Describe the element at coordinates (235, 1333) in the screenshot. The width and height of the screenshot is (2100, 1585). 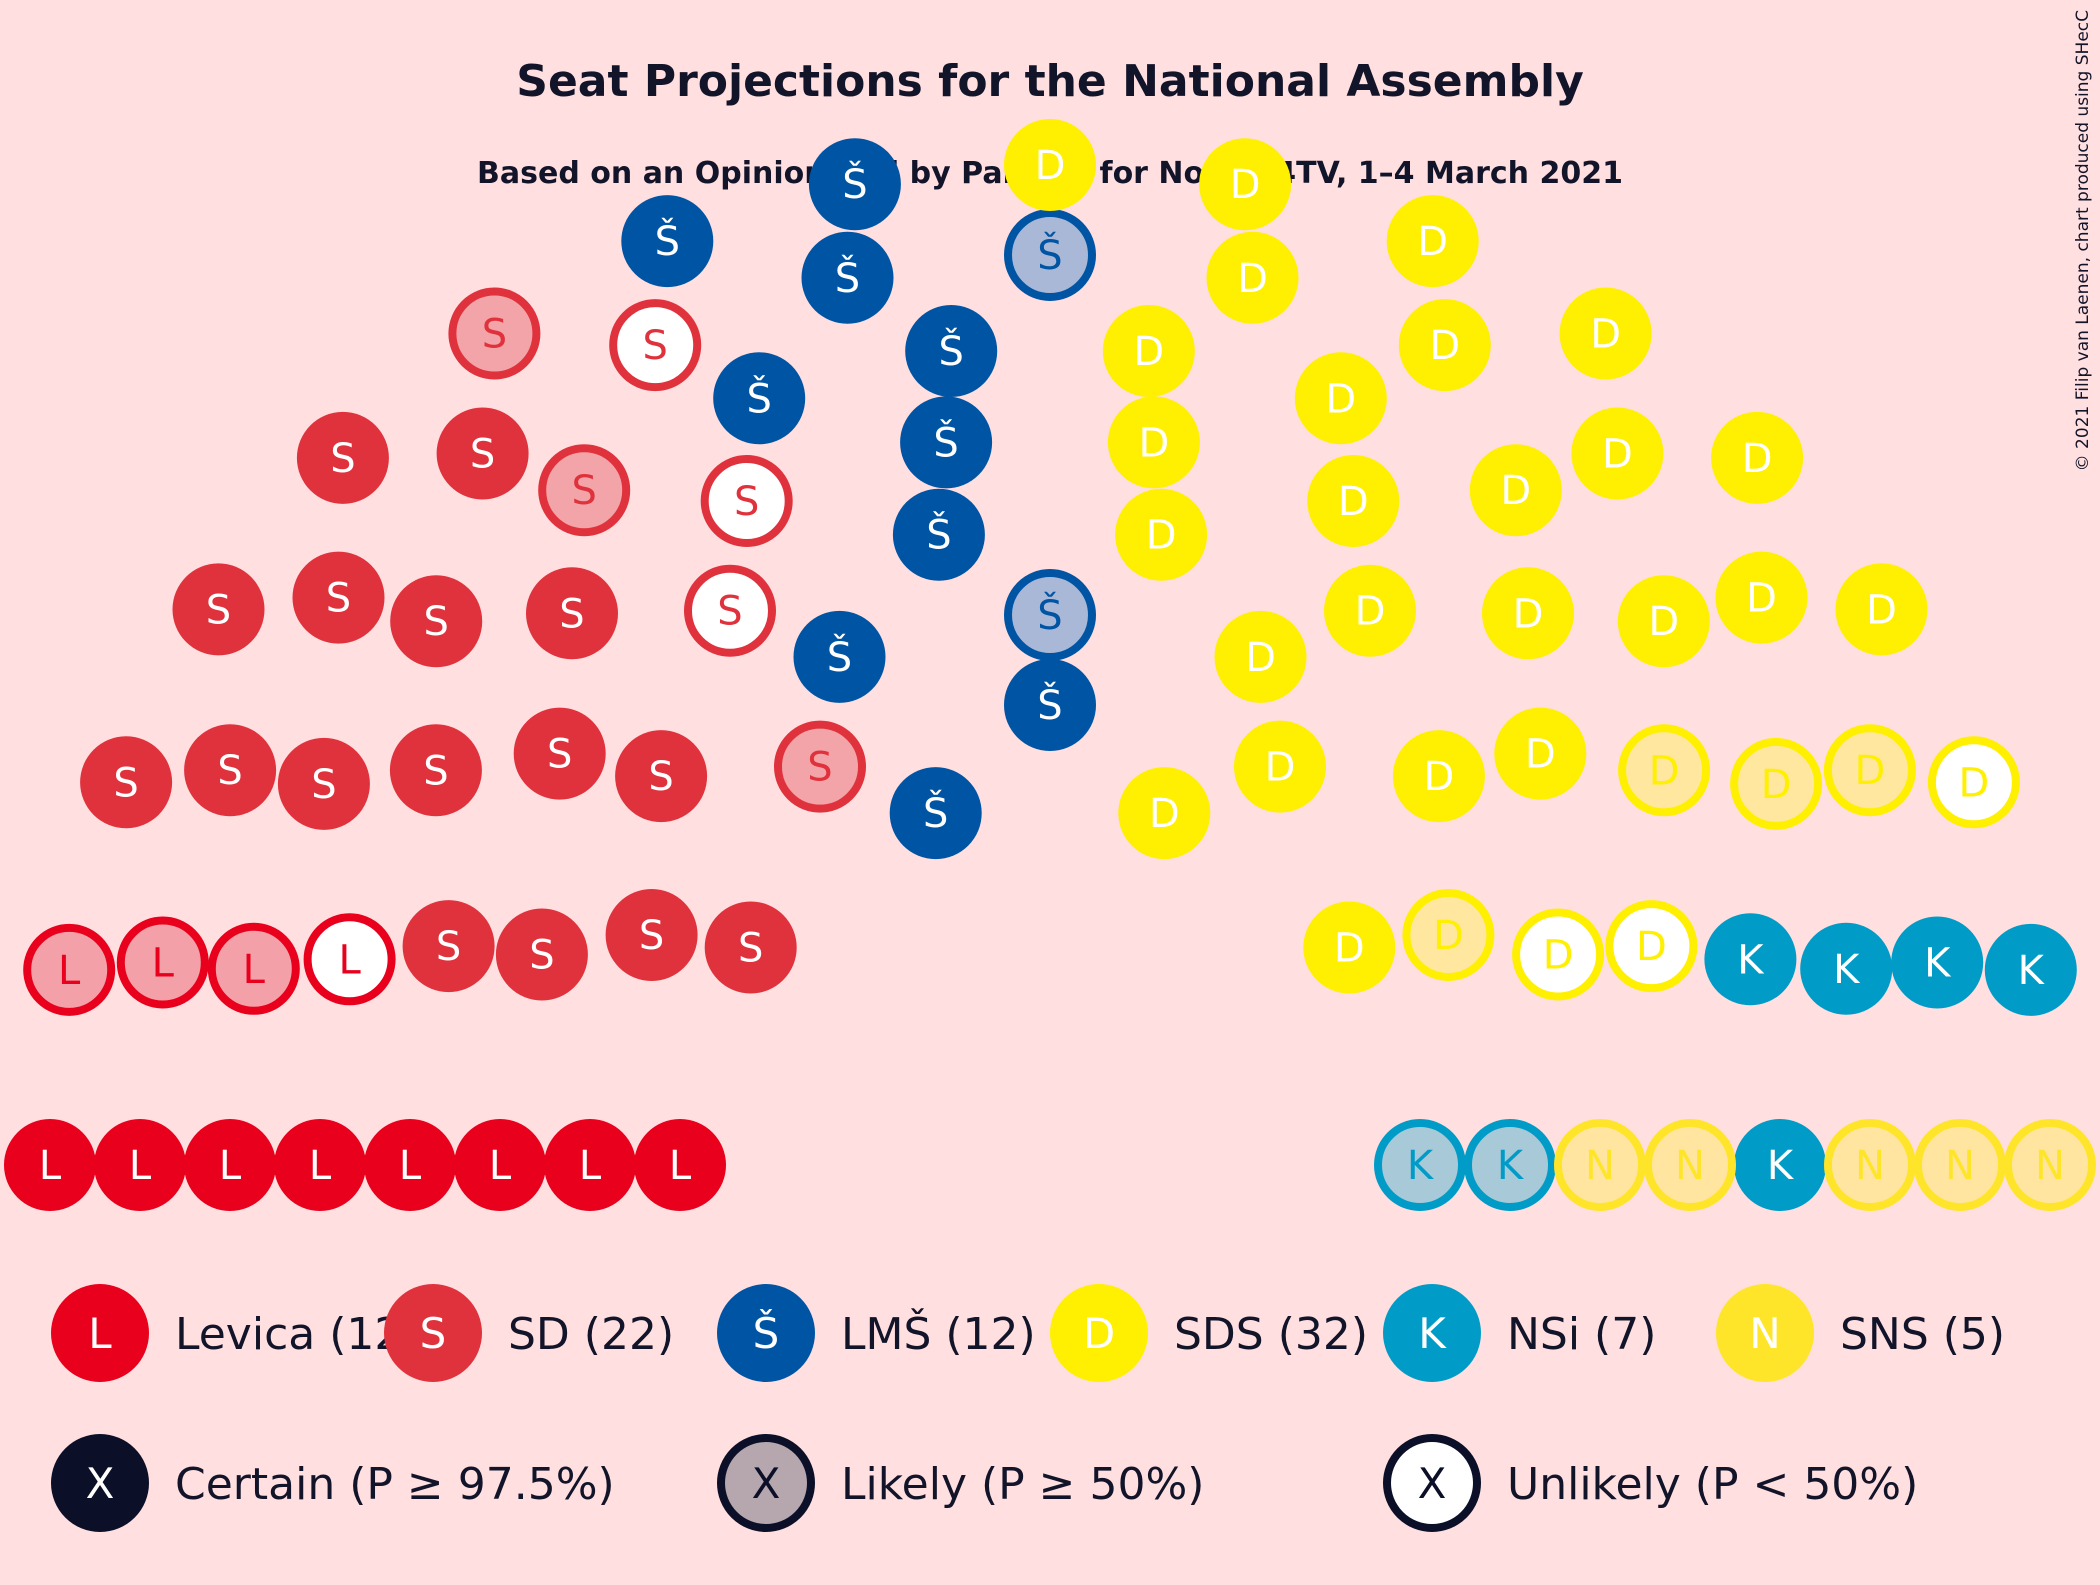
I see `legend-item-levica: L Levica (12)` at that location.